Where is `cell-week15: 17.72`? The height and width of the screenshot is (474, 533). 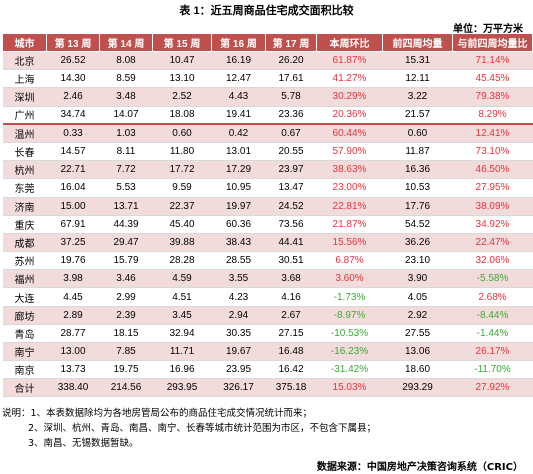
cell-week15: 17.72 is located at coordinates (182, 170).